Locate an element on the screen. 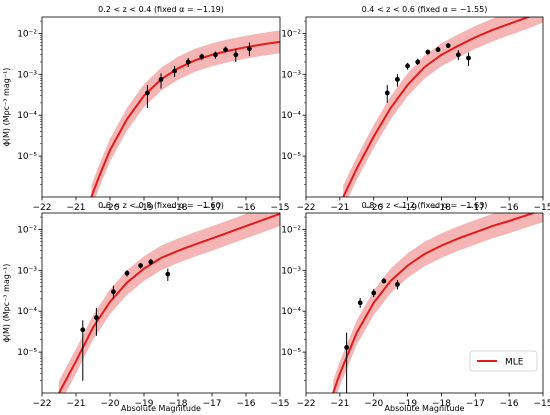  panel-title: 0.4 < z < 0.6 (fixed α = −1.55) is located at coordinates (425, 9).